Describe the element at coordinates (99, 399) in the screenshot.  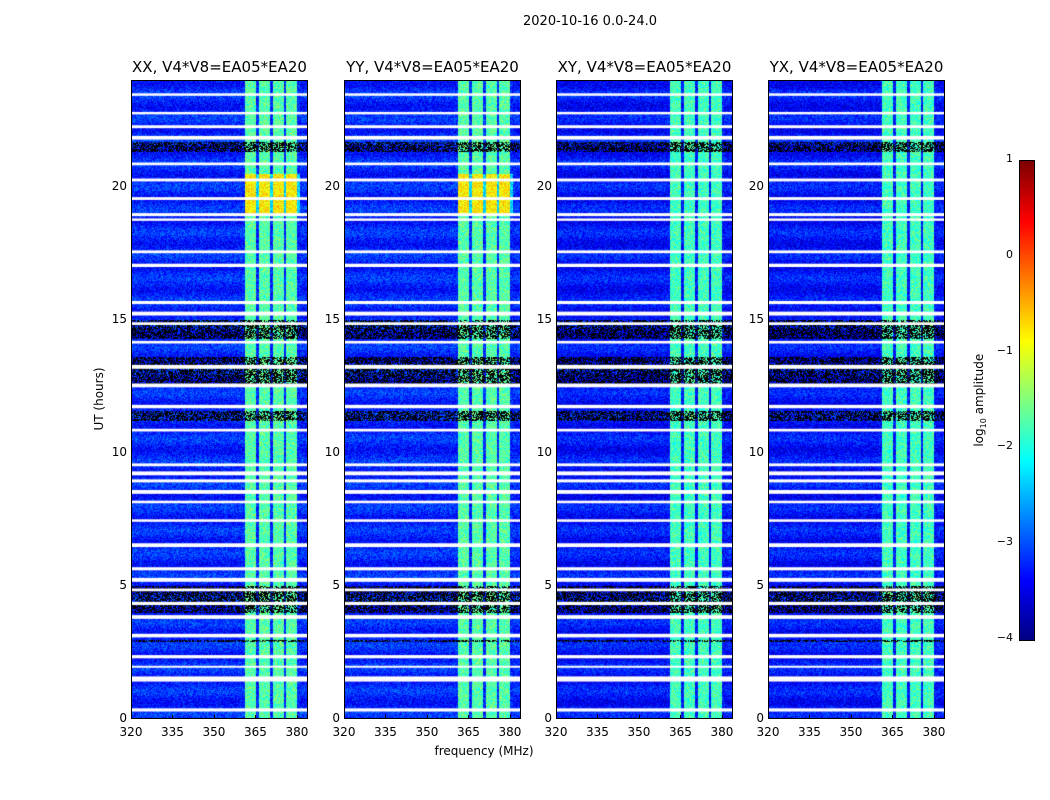
I see `y-axis-label: UT (hours)` at that location.